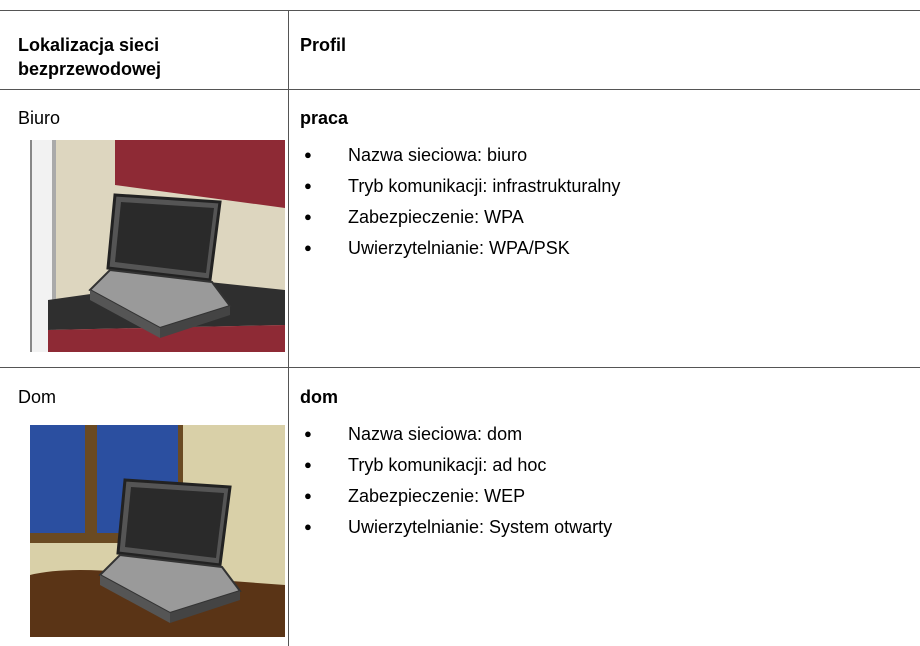 This screenshot has height=646, width=920. Describe the element at coordinates (319, 397) in the screenshot. I see `profile: dom` at that location.